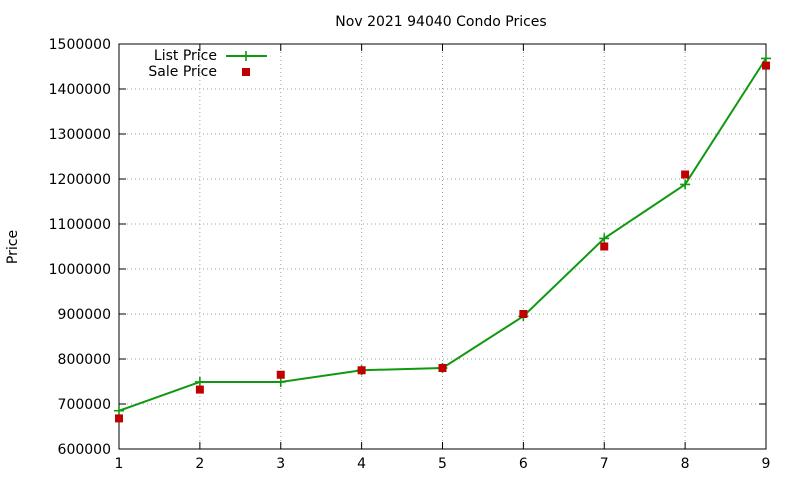 This screenshot has width=800, height=485. I want to click on x-tick-label: 7, so click(604, 464).